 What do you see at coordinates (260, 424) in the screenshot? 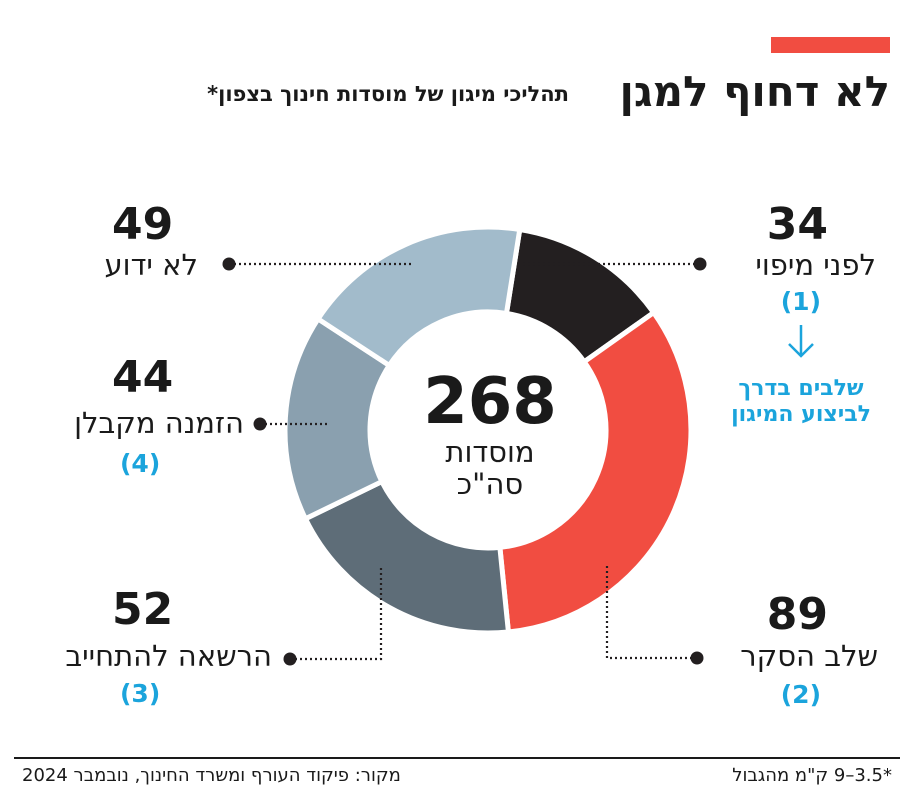
I see `leader-contractor-order-dot` at bounding box center [260, 424].